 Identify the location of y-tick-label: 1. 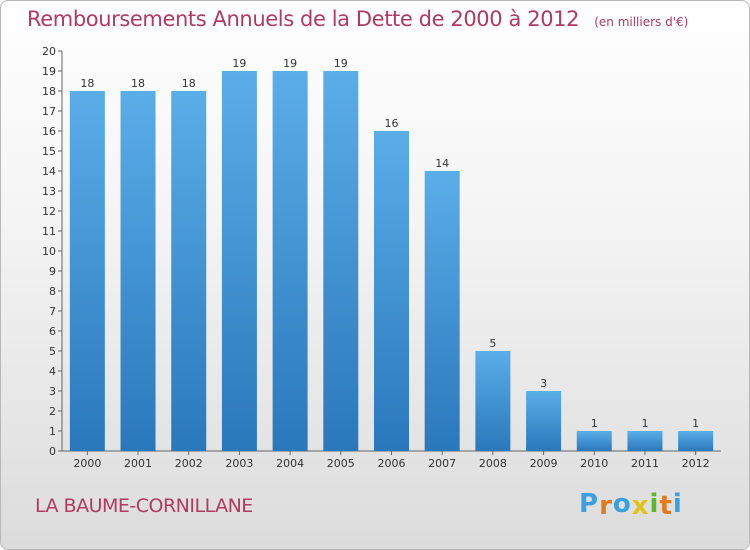
(52, 431).